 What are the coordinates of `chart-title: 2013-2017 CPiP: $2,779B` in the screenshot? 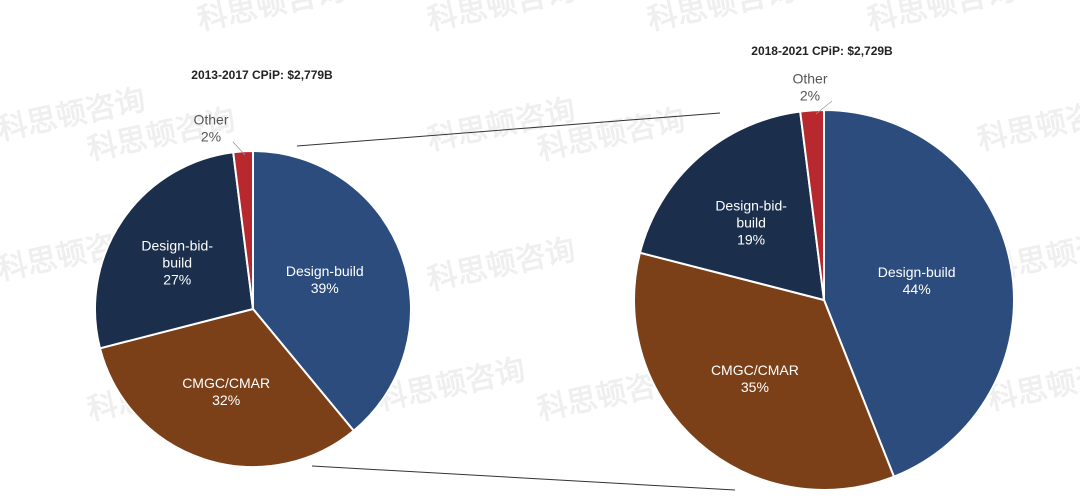 It's located at (262, 75).